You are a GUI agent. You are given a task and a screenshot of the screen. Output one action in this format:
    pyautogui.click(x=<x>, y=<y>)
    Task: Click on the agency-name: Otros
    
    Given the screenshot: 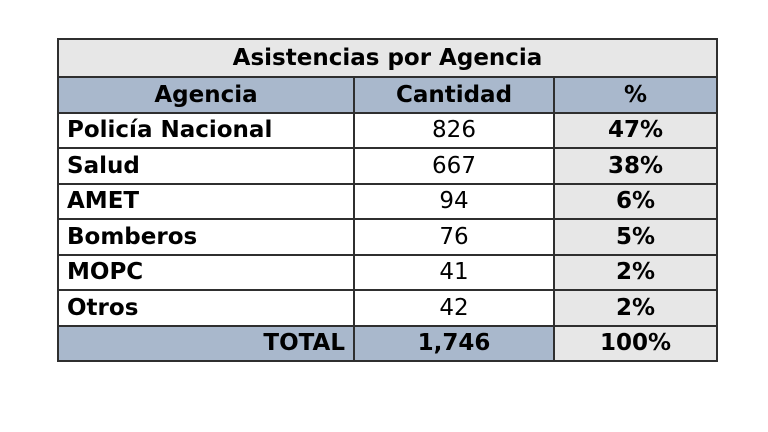 What is the action you would take?
    pyautogui.click(x=206, y=308)
    